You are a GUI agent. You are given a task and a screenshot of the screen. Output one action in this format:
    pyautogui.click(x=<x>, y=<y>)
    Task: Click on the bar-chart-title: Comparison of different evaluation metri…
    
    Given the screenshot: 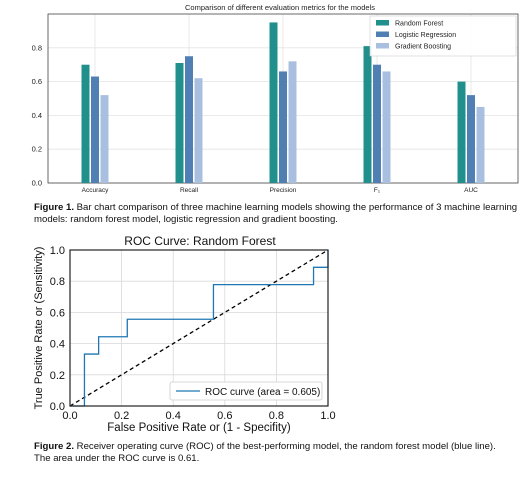 What is the action you would take?
    pyautogui.click(x=280, y=7)
    